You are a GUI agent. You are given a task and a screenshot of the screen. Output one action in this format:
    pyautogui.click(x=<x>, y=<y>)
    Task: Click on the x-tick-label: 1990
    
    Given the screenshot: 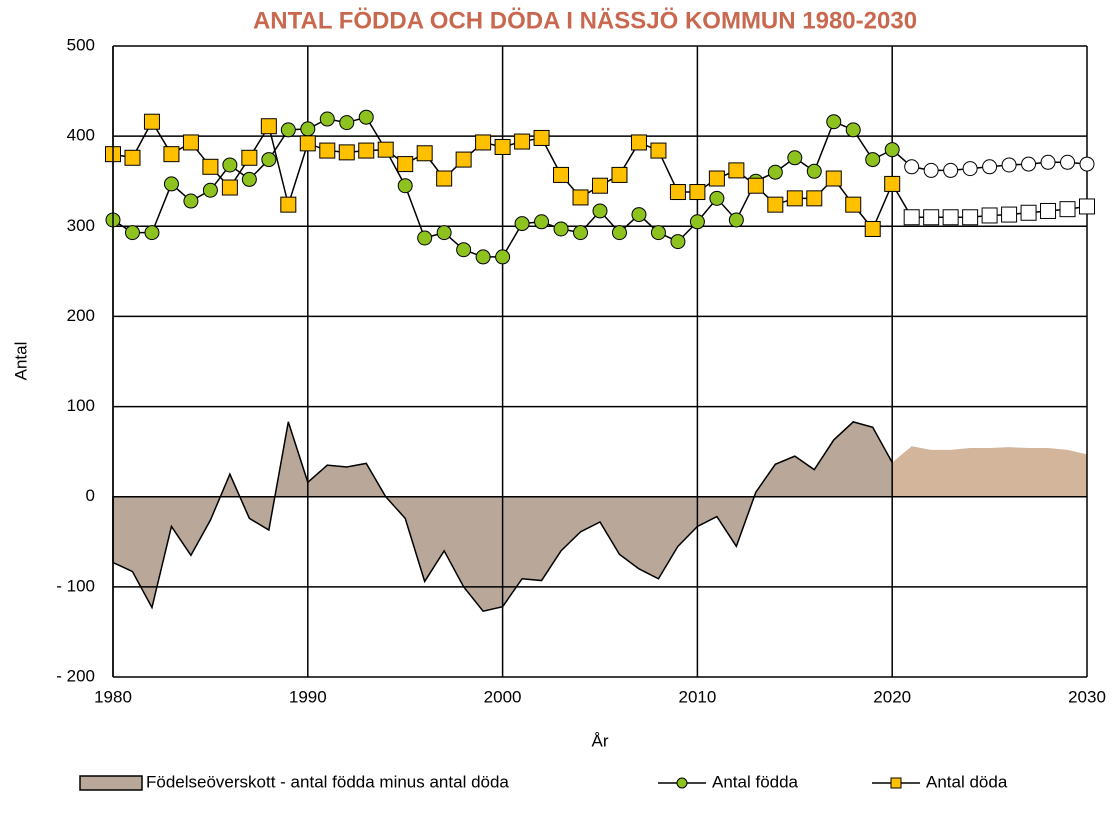 What is the action you would take?
    pyautogui.click(x=308, y=696)
    